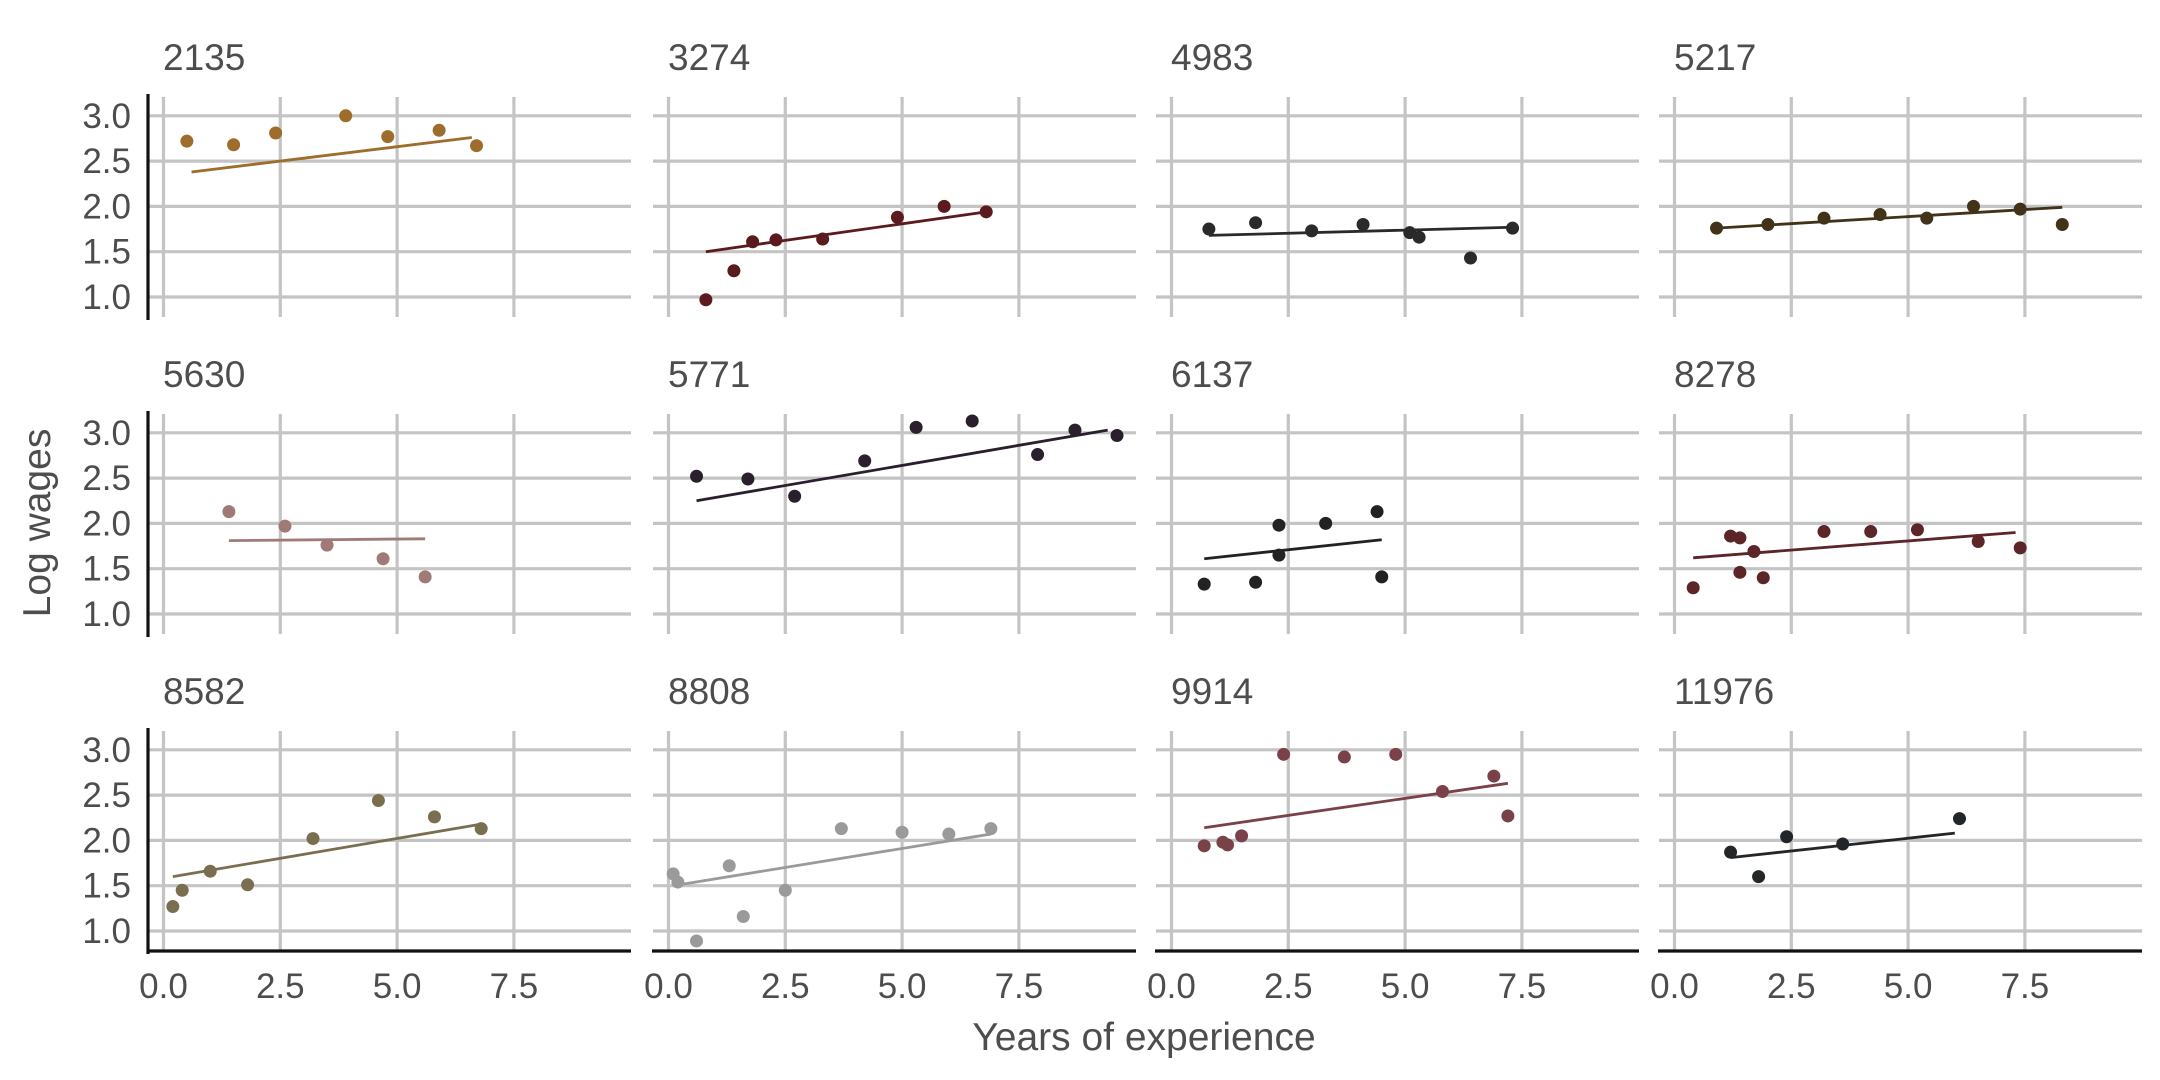 Image resolution: width=2160 pixels, height=1080 pixels. What do you see at coordinates (1715, 374) in the screenshot?
I see `panel-title: 8278` at bounding box center [1715, 374].